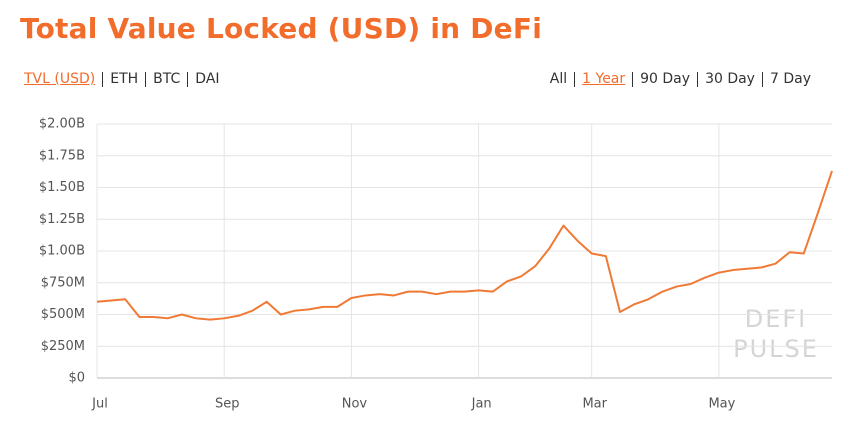 Image resolution: width=850 pixels, height=421 pixels. What do you see at coordinates (62, 219) in the screenshot?
I see `y-tick-label: $1.25B` at bounding box center [62, 219].